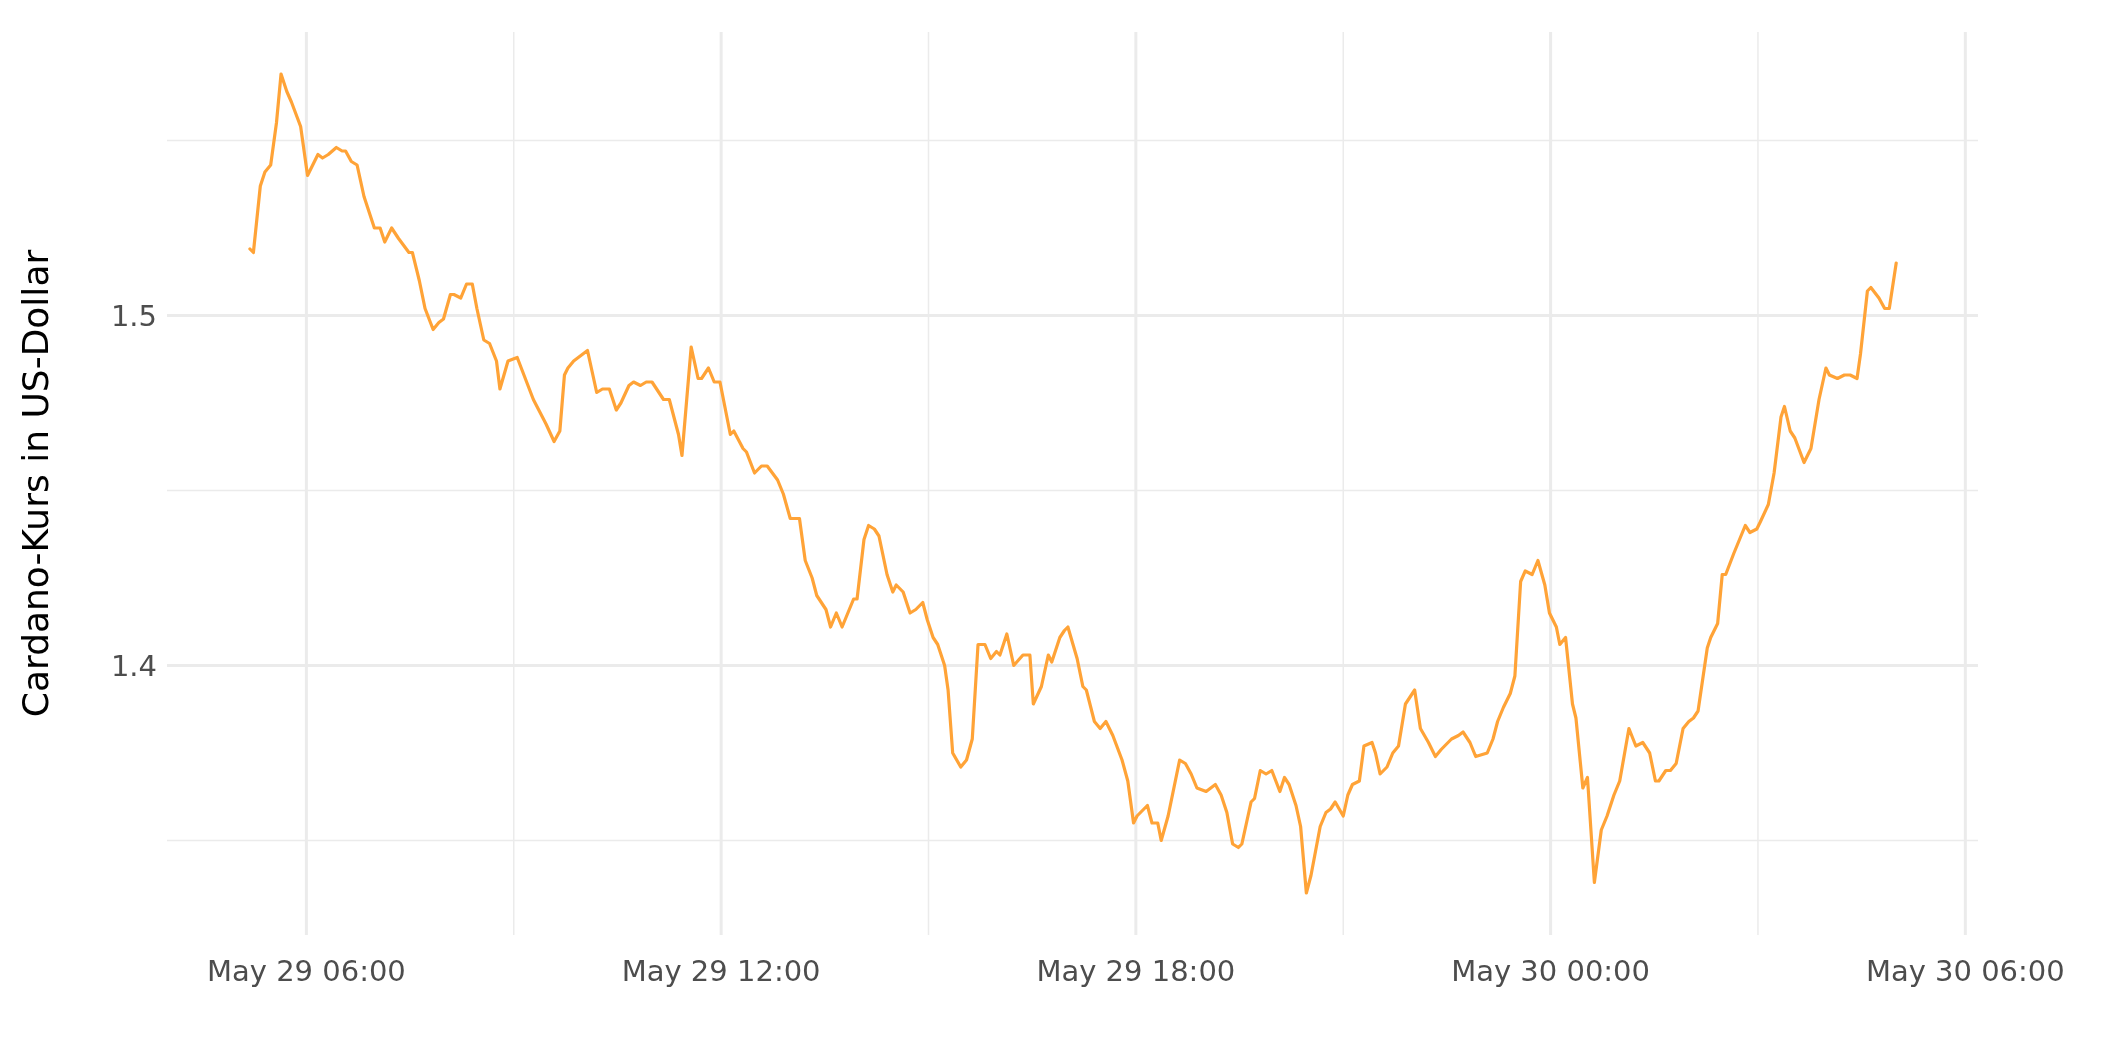 This screenshot has height=1062, width=2125. I want to click on x-tick-label: May 29 12:00, so click(721, 971).